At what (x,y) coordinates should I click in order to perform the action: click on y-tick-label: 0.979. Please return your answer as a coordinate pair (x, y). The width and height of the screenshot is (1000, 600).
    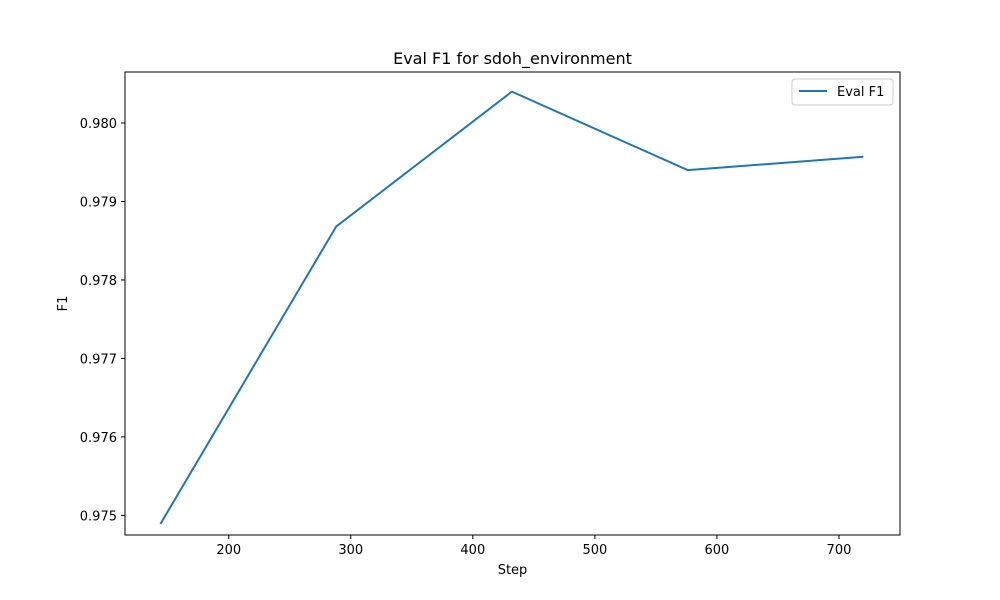
    Looking at the image, I should click on (98, 202).